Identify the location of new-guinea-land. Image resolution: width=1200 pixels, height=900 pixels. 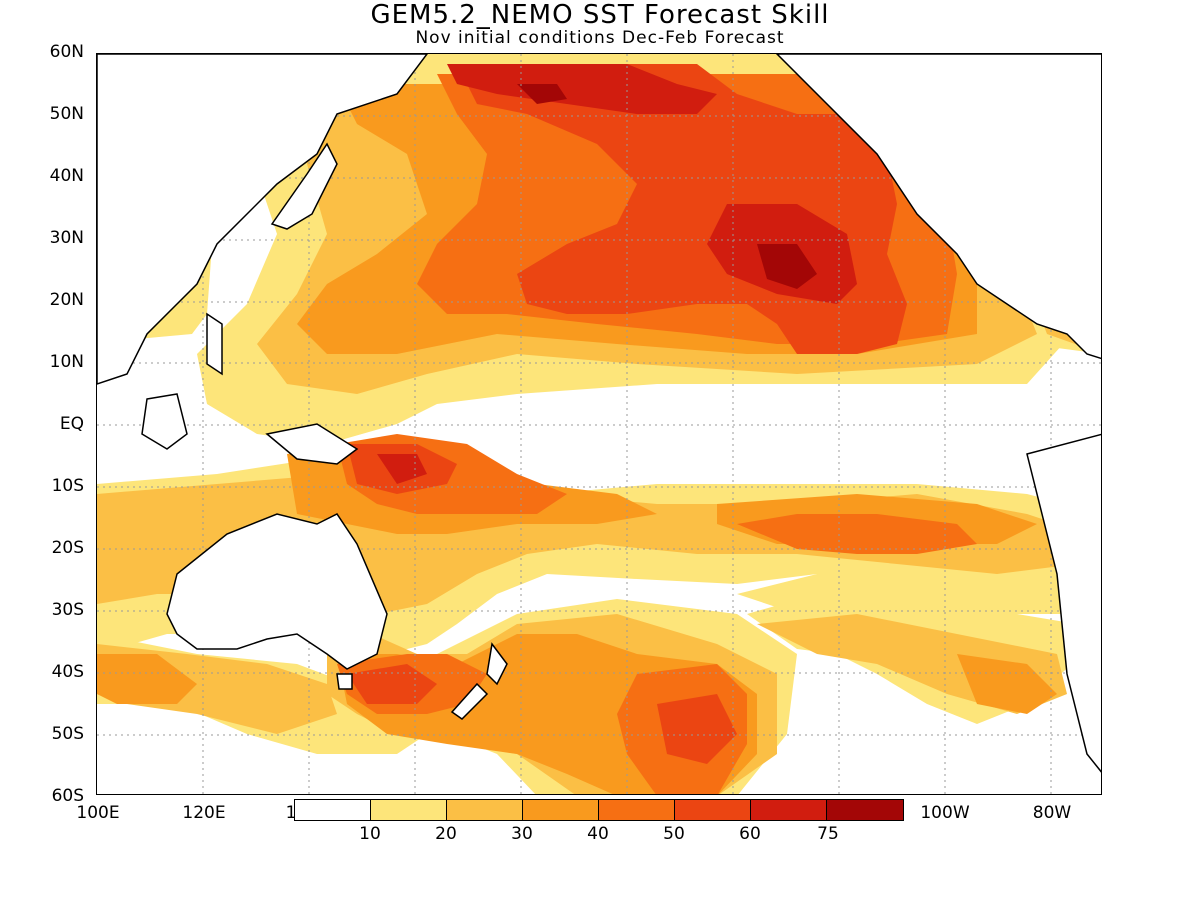
(312, 444).